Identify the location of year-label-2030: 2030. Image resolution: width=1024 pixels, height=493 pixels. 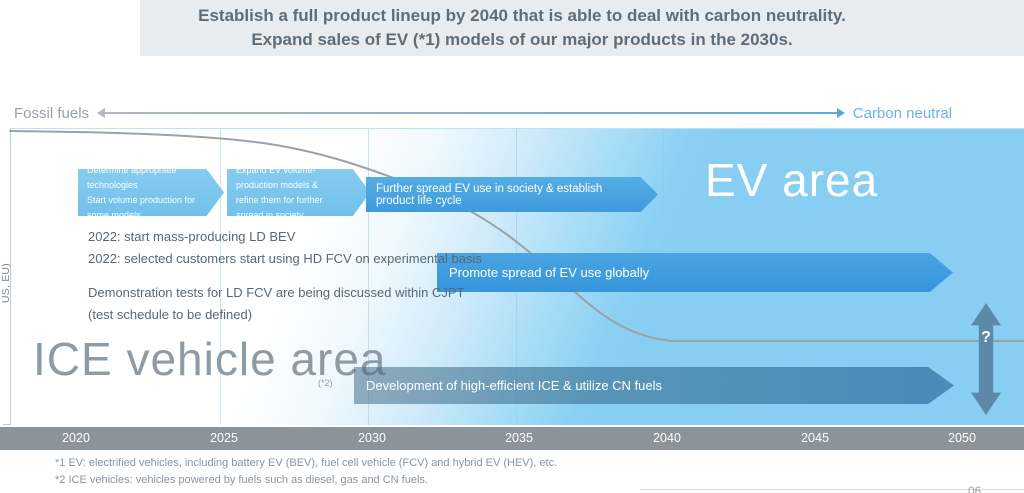
(372, 438).